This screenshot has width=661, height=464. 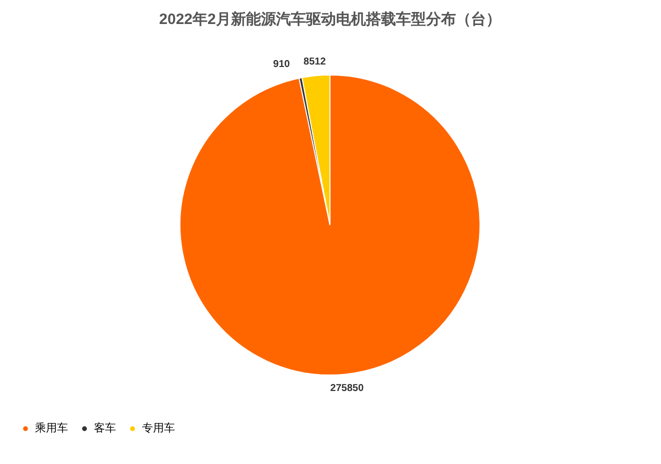 I want to click on legend-label: 专用车, so click(x=158, y=428).